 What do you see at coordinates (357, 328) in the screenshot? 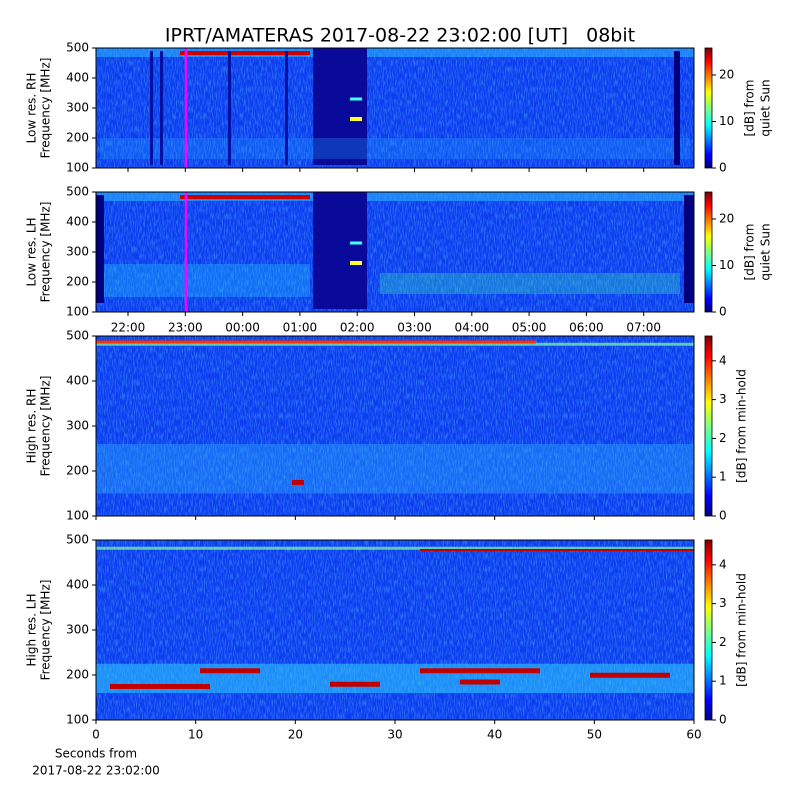
I see `x-tick-label: 02:00` at bounding box center [357, 328].